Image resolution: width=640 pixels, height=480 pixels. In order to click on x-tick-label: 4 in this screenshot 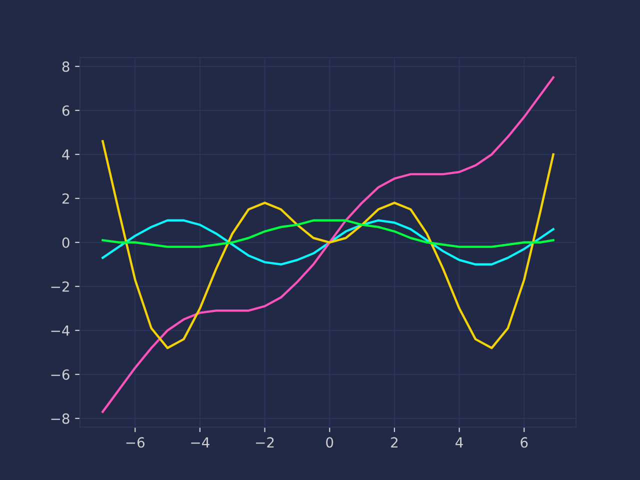, I will do `click(459, 442)`.